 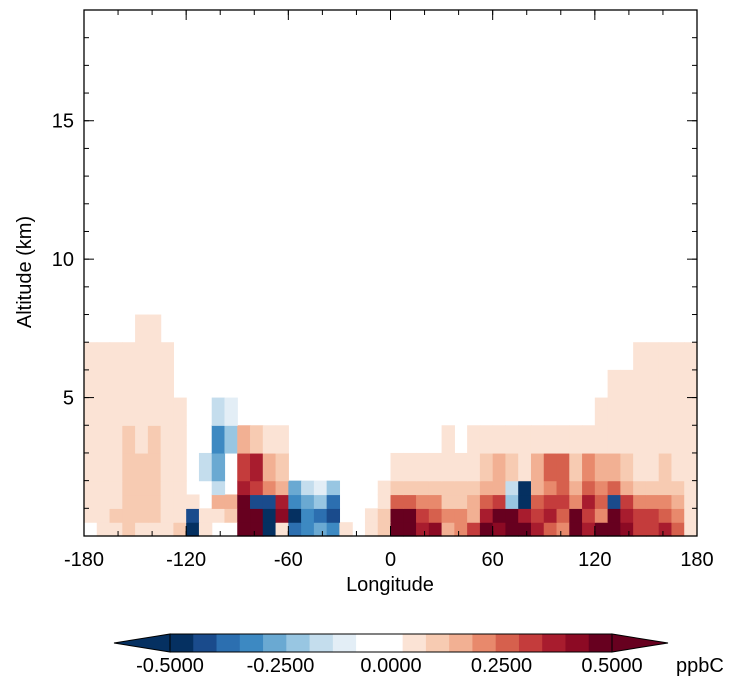 What do you see at coordinates (594, 560) in the screenshot?
I see `x-tick-label: 120` at bounding box center [594, 560].